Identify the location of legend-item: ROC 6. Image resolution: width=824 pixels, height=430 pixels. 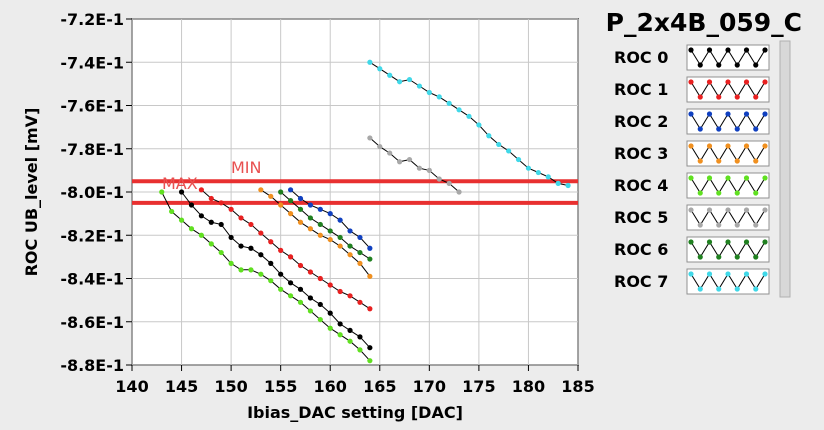
(692, 249).